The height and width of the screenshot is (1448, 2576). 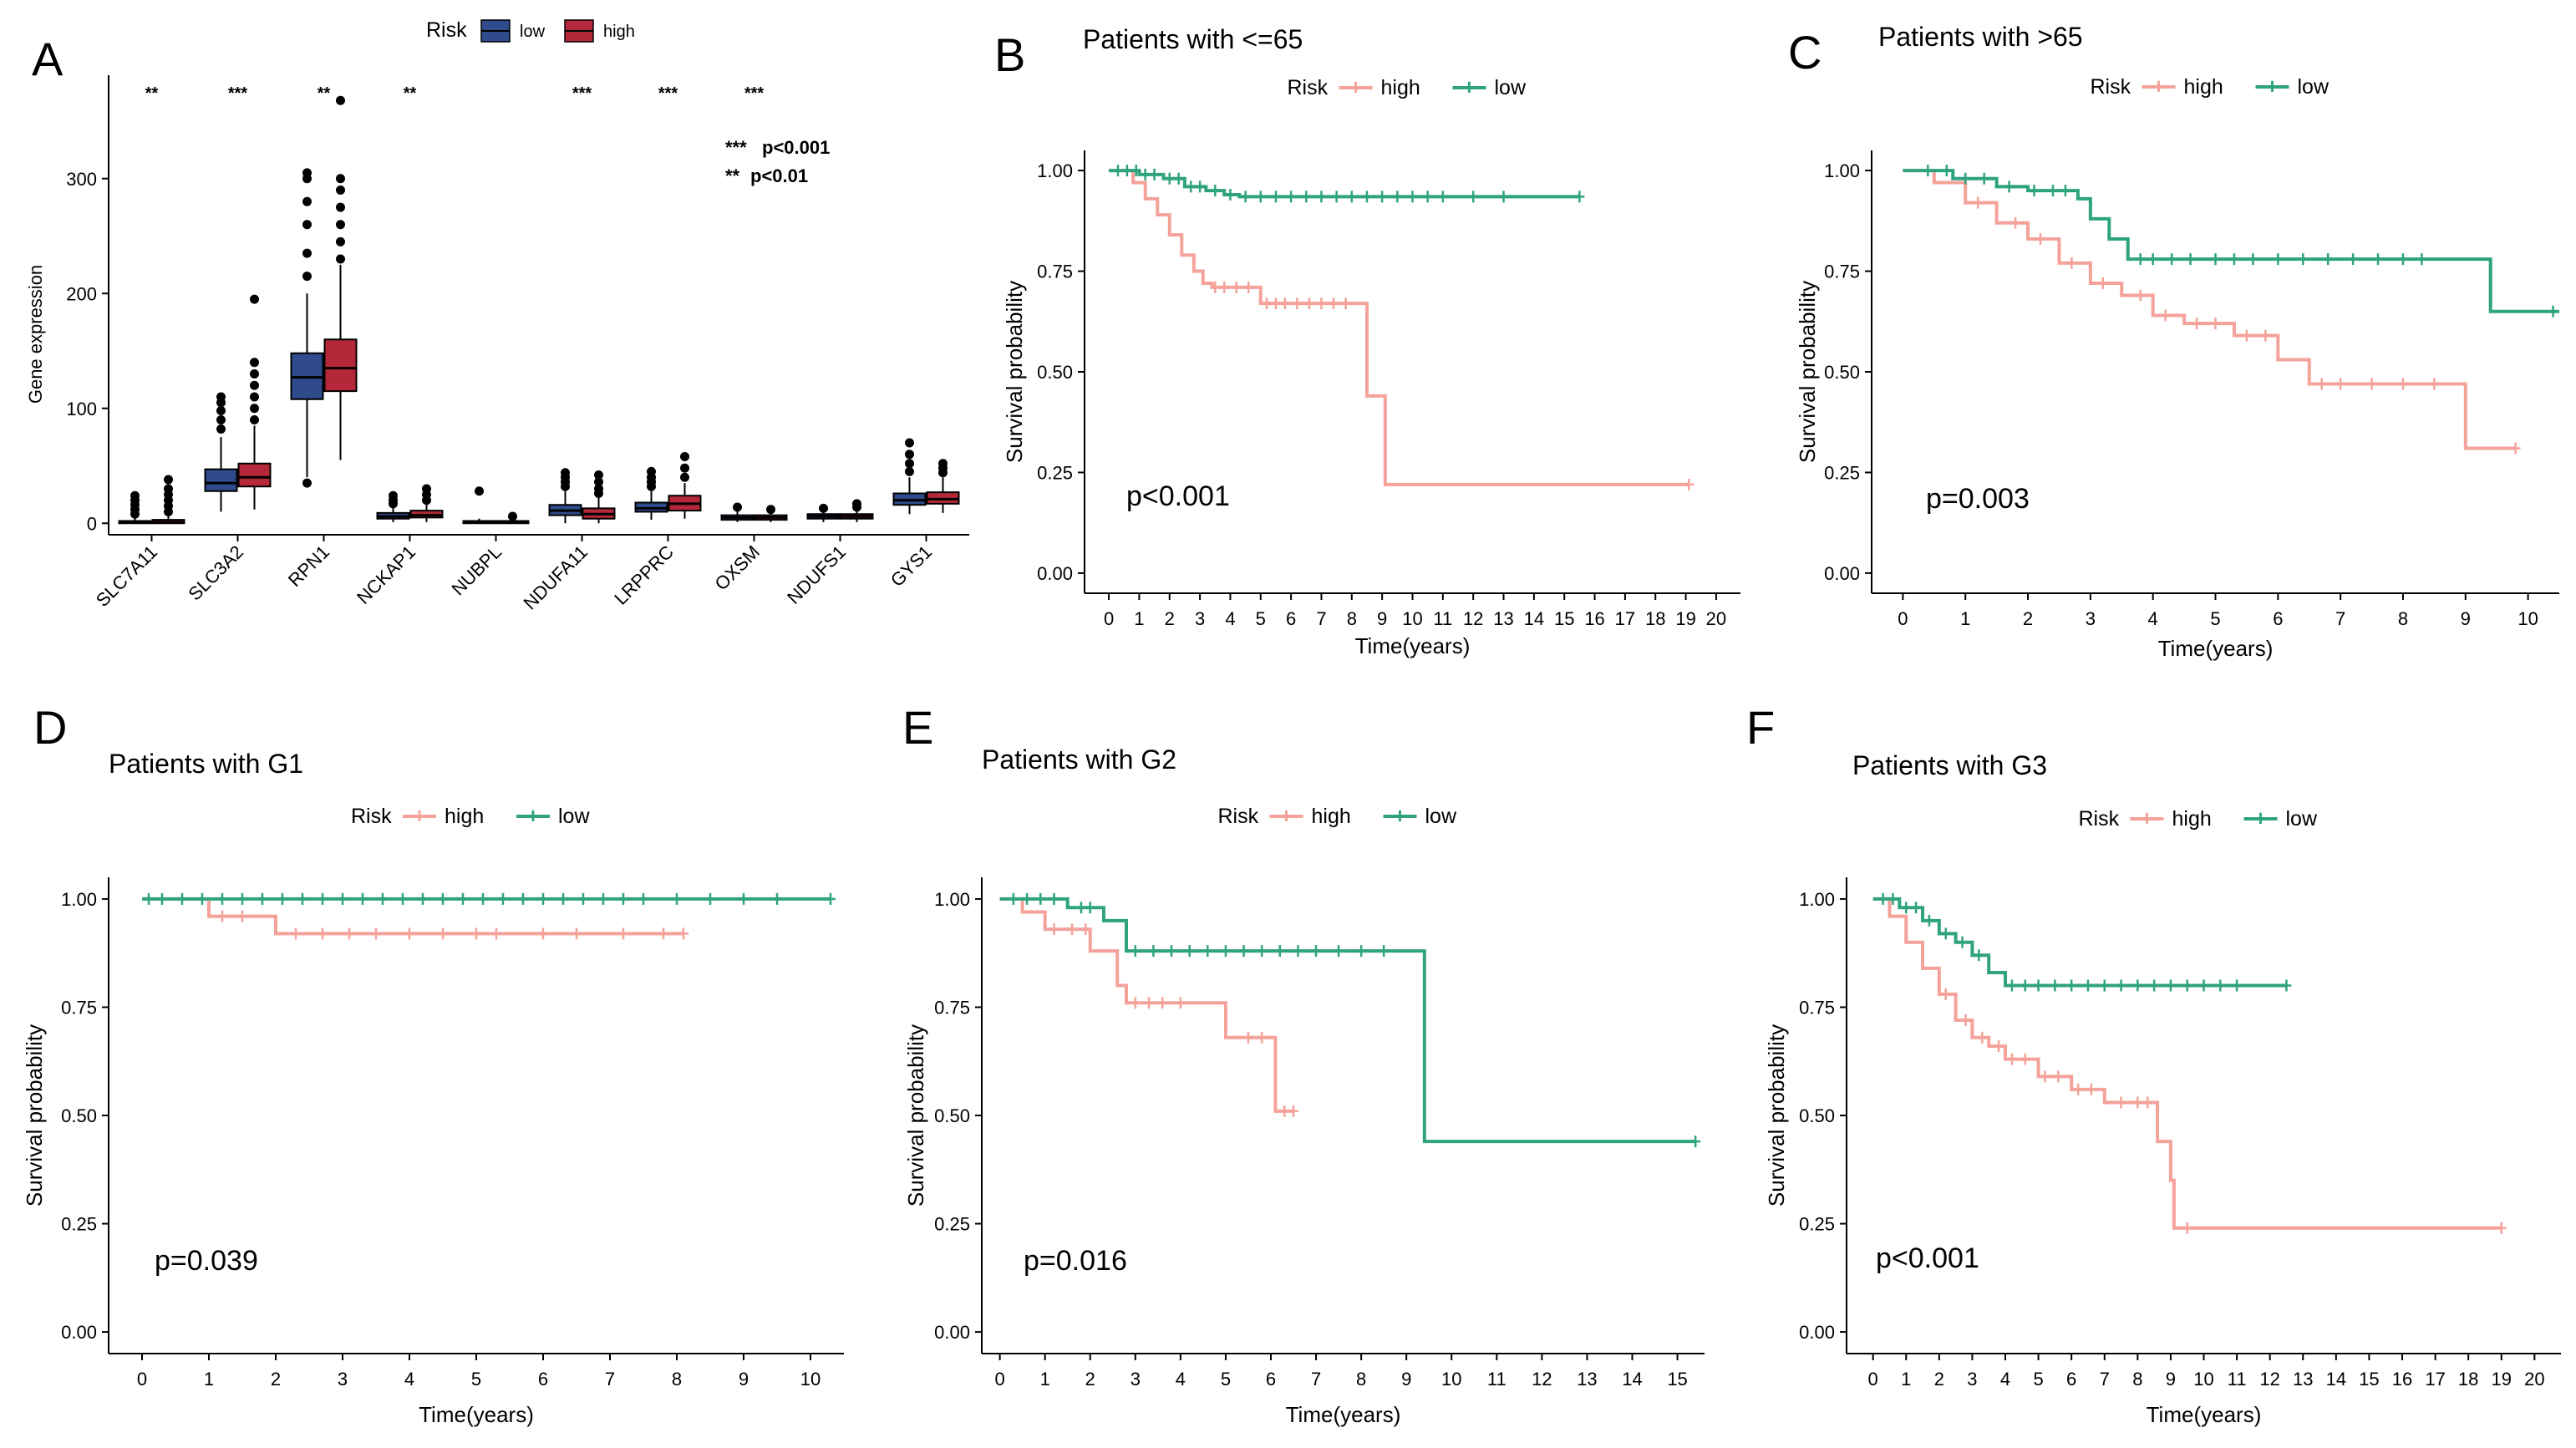 What do you see at coordinates (2502, 1379) in the screenshot?
I see `x-tick-label: 19` at bounding box center [2502, 1379].